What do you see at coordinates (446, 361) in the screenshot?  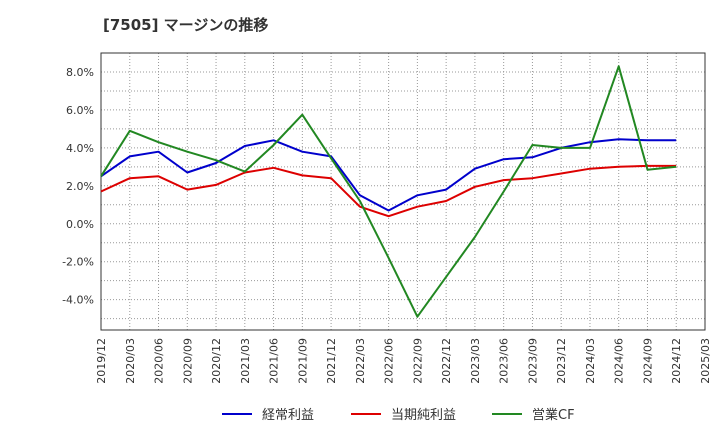 I see `x-tick-label: 2022/12` at bounding box center [446, 361].